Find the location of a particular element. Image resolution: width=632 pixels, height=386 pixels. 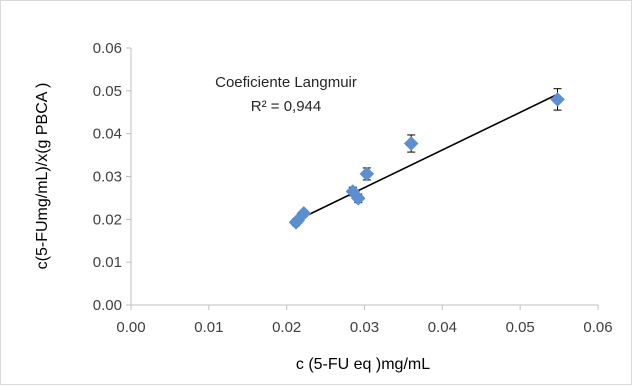

y-axis-title: c(5-FUmg/mL)/x(g PBCA ) is located at coordinates (42, 176).